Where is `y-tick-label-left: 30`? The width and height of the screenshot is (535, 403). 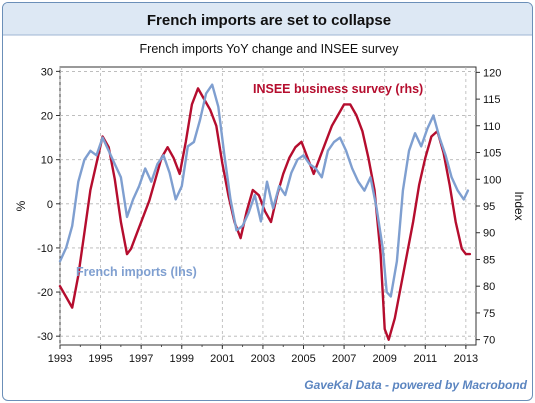 y-tick-label-left: 30 is located at coordinates (47, 72).